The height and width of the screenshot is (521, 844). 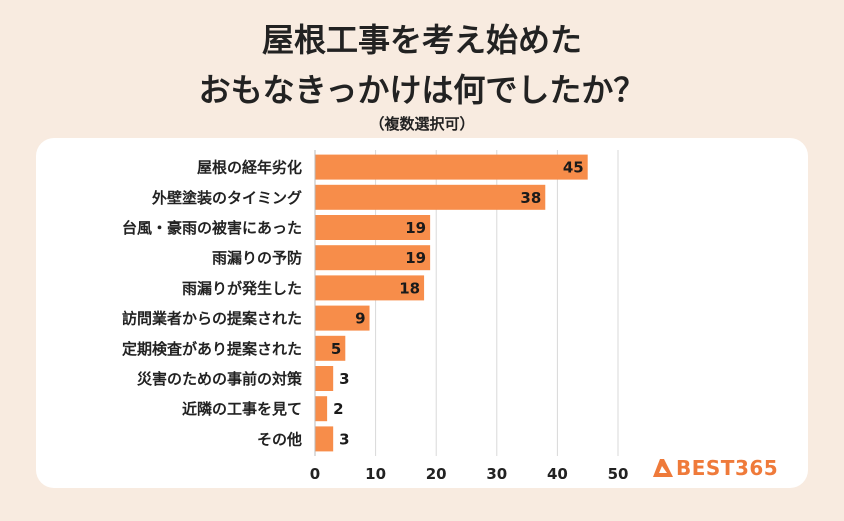 What do you see at coordinates (242, 288) in the screenshot?
I see `category-label: 雨漏りが発生した` at bounding box center [242, 288].